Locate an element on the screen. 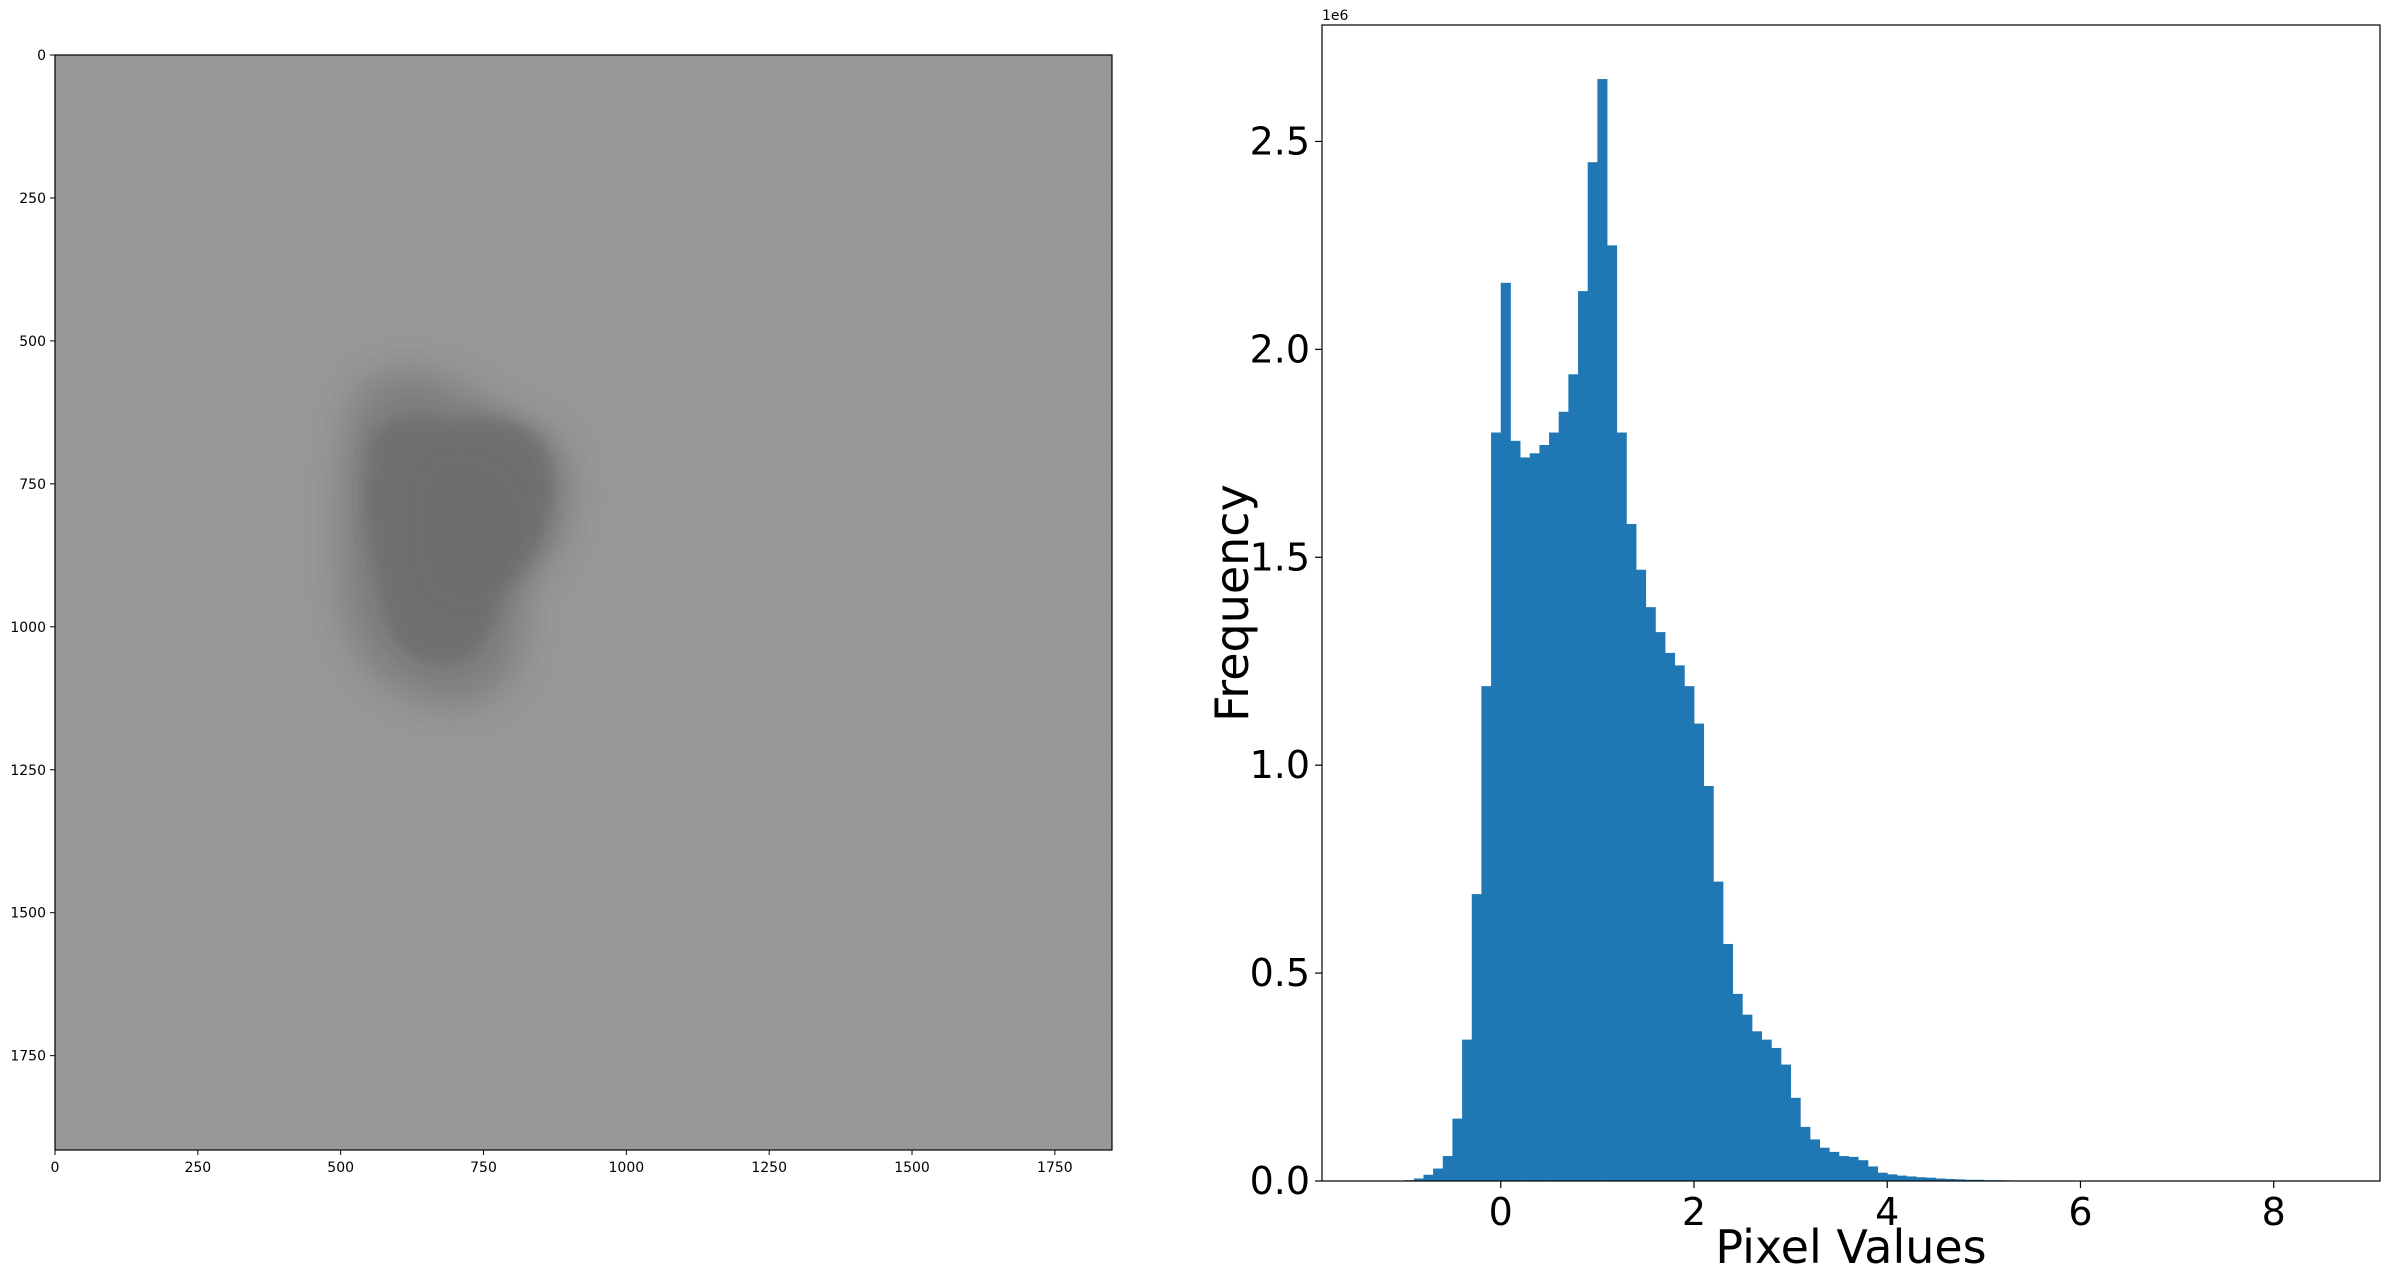 The image size is (2389, 1281). histogram-x-tick-label: 8 is located at coordinates (2274, 1212).